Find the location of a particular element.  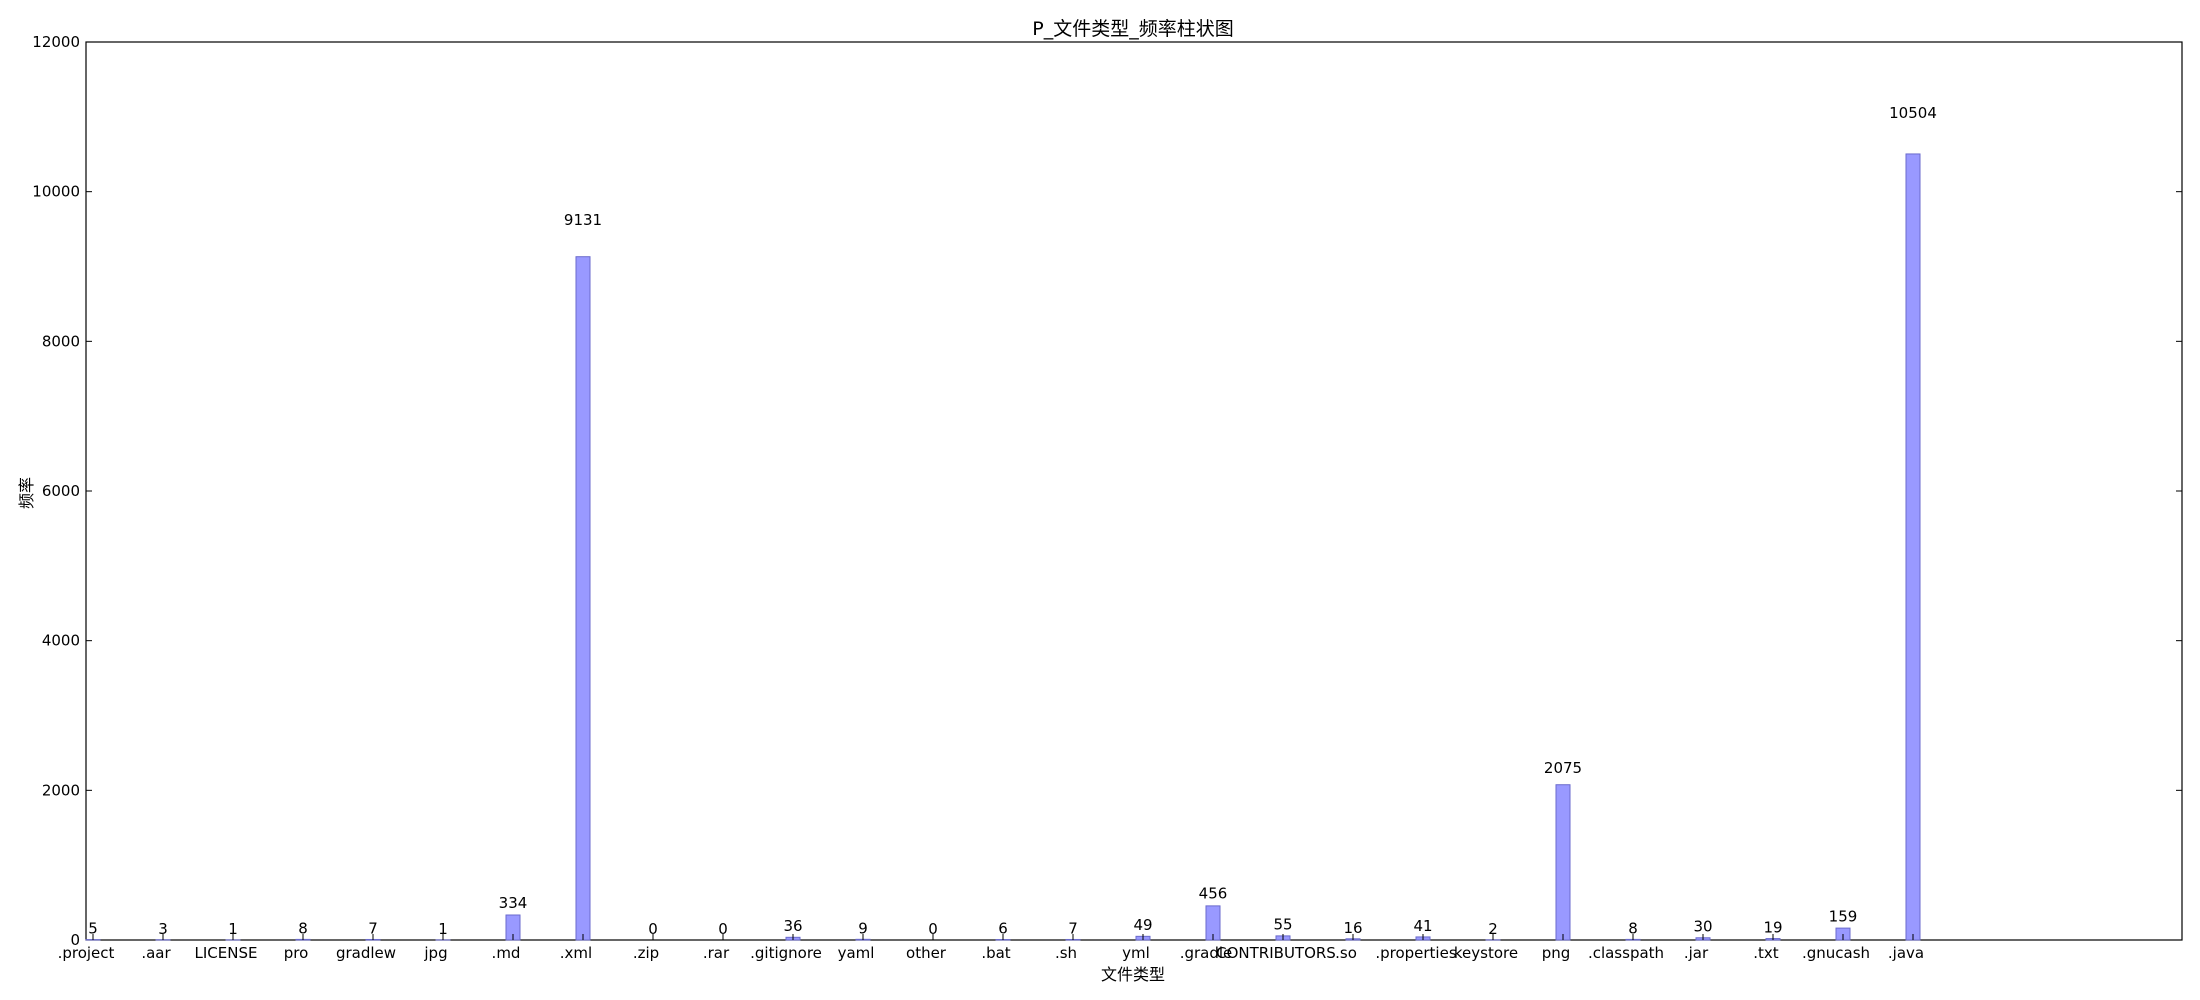

x-tick-label: LICENSE is located at coordinates (226, 953).